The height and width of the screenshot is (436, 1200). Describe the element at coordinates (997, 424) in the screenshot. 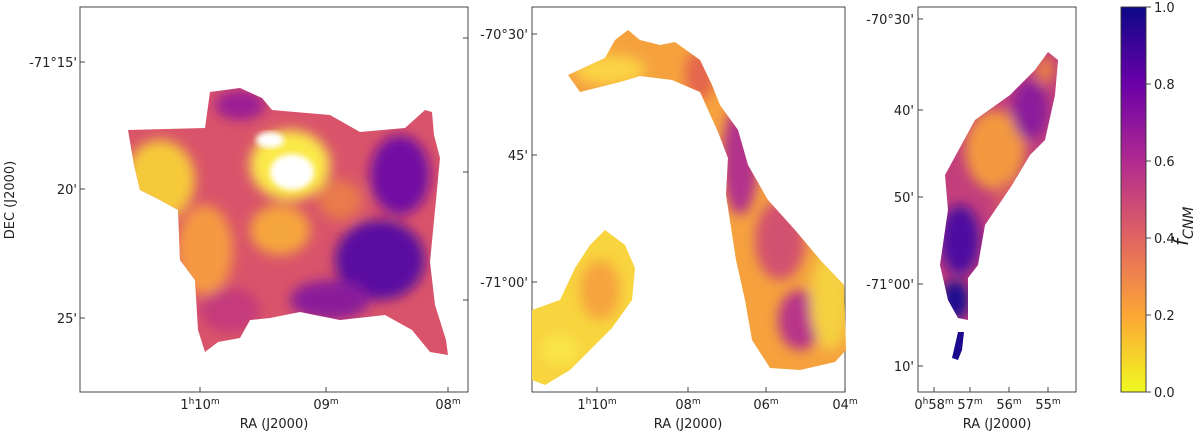

I see `right-x-axis-label: RA (J2000)` at that location.